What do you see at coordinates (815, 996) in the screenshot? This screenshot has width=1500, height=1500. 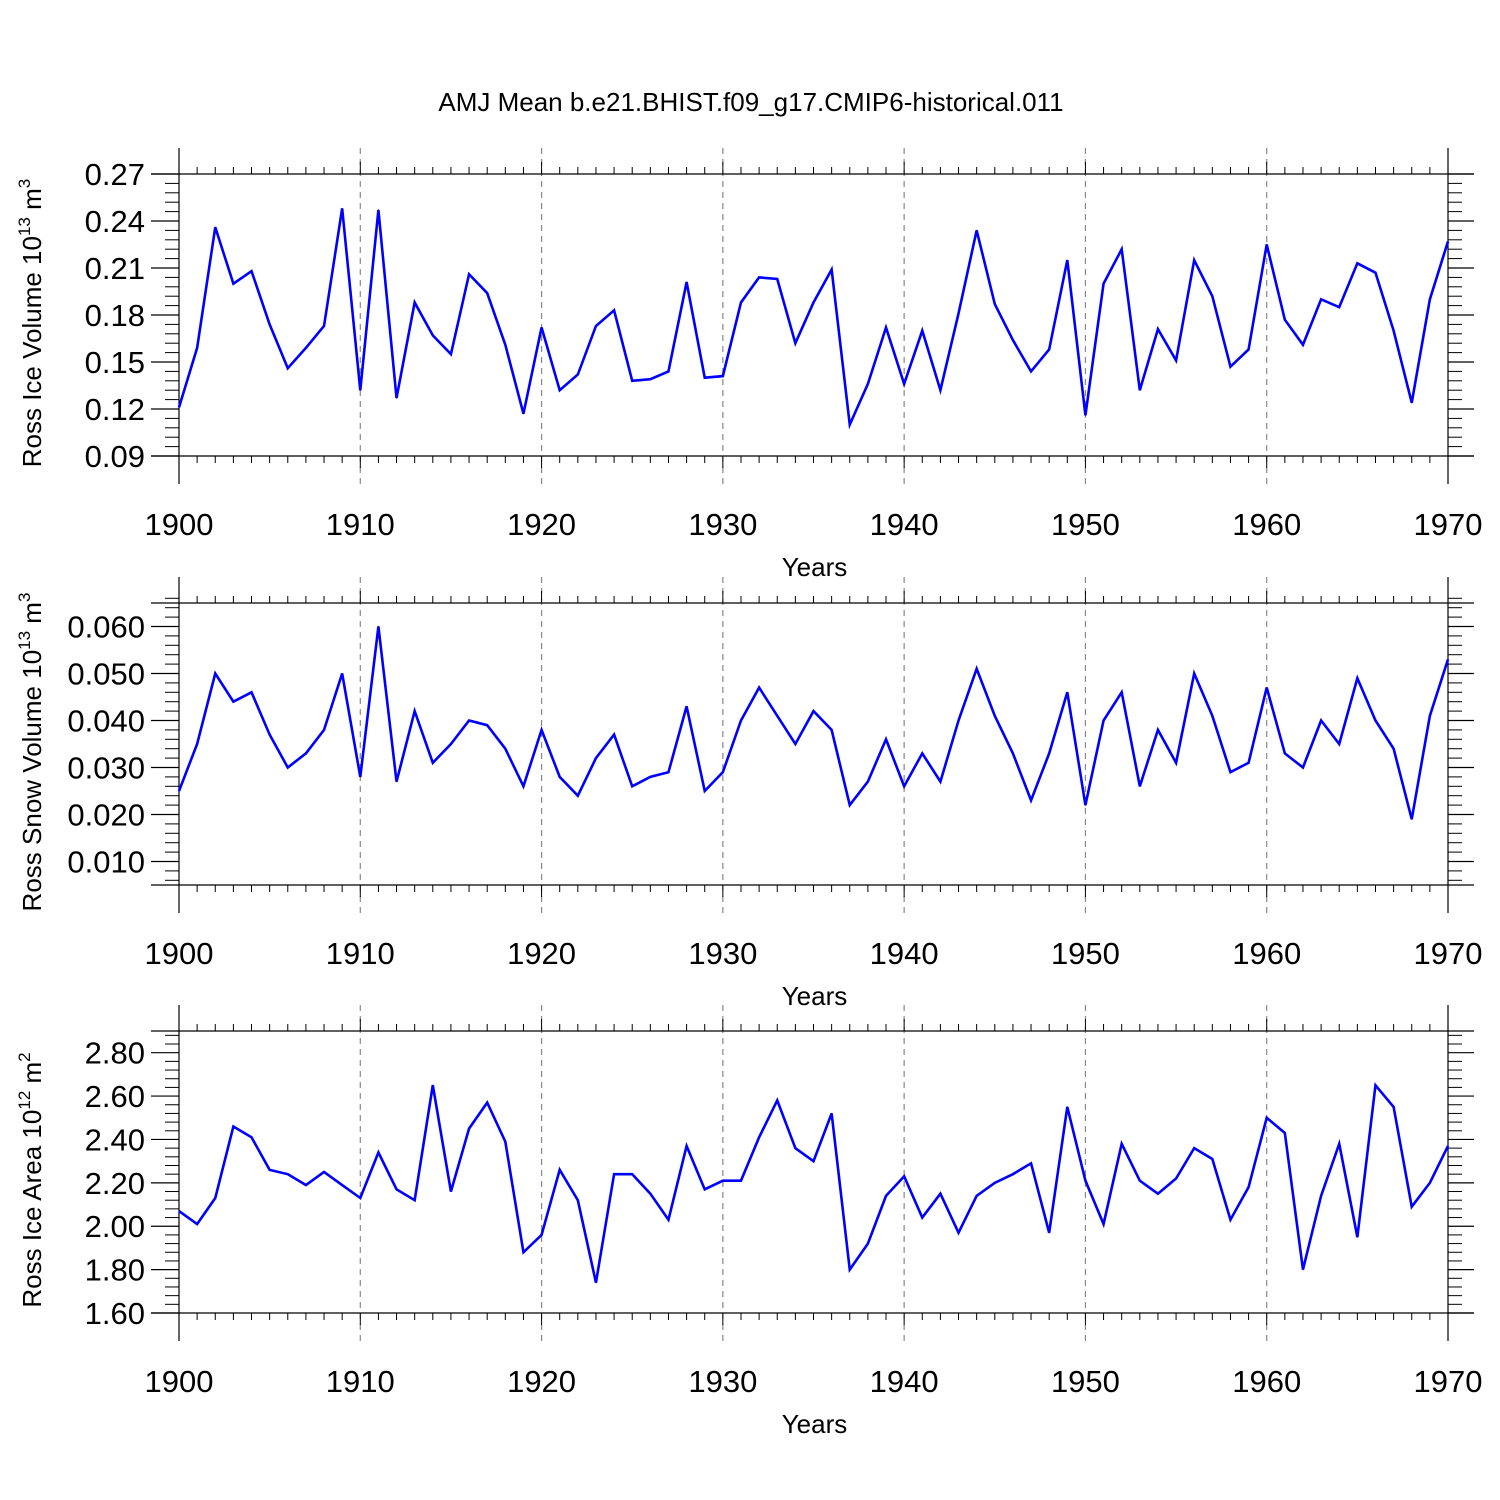 I see `x-axis-label: Years` at bounding box center [815, 996].